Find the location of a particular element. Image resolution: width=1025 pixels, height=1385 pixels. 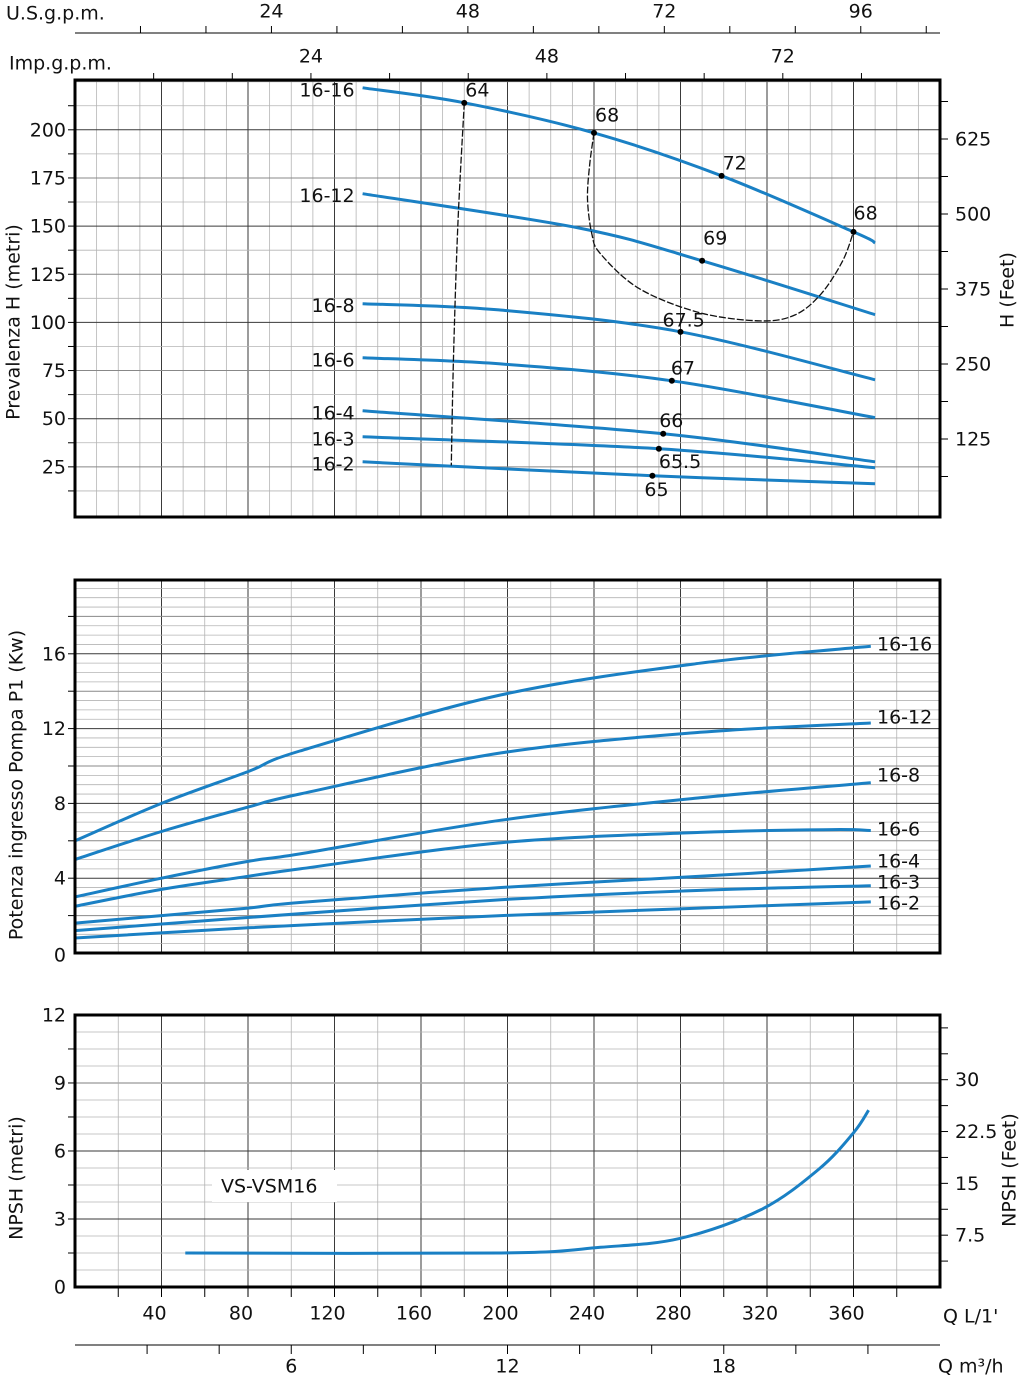

lmin-tick-label: 360 is located at coordinates (846, 1314).